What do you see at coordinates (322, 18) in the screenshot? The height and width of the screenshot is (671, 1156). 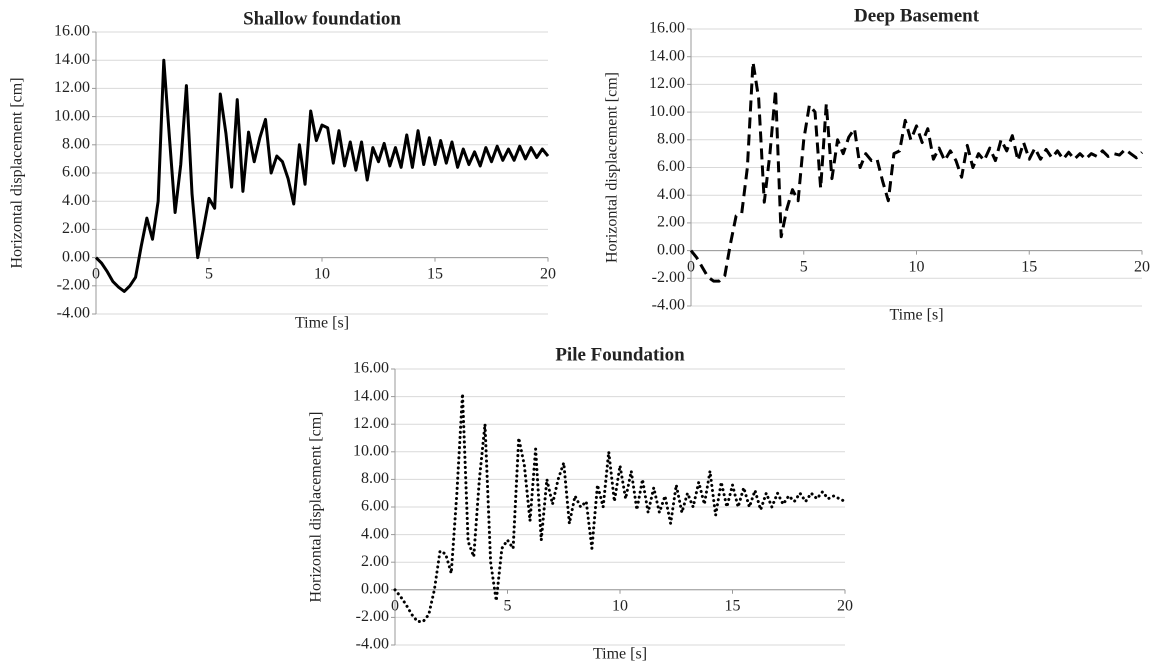 I see `chart-title: Shallow foundation` at bounding box center [322, 18].